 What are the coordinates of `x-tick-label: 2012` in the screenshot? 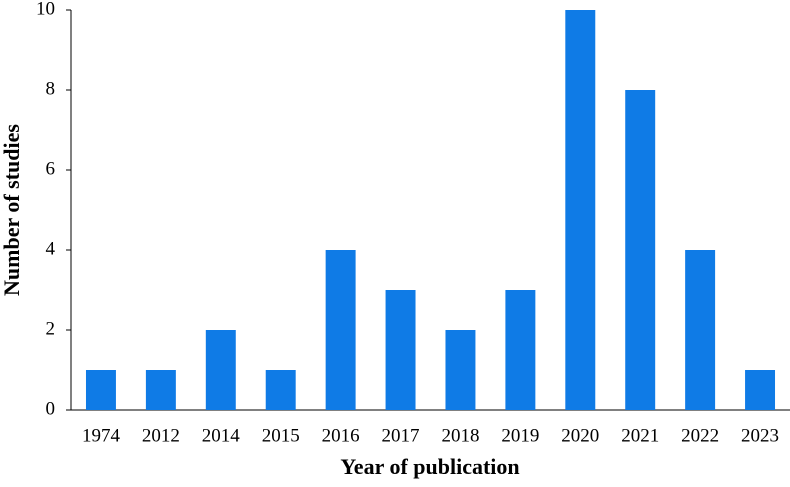 It's located at (161, 435).